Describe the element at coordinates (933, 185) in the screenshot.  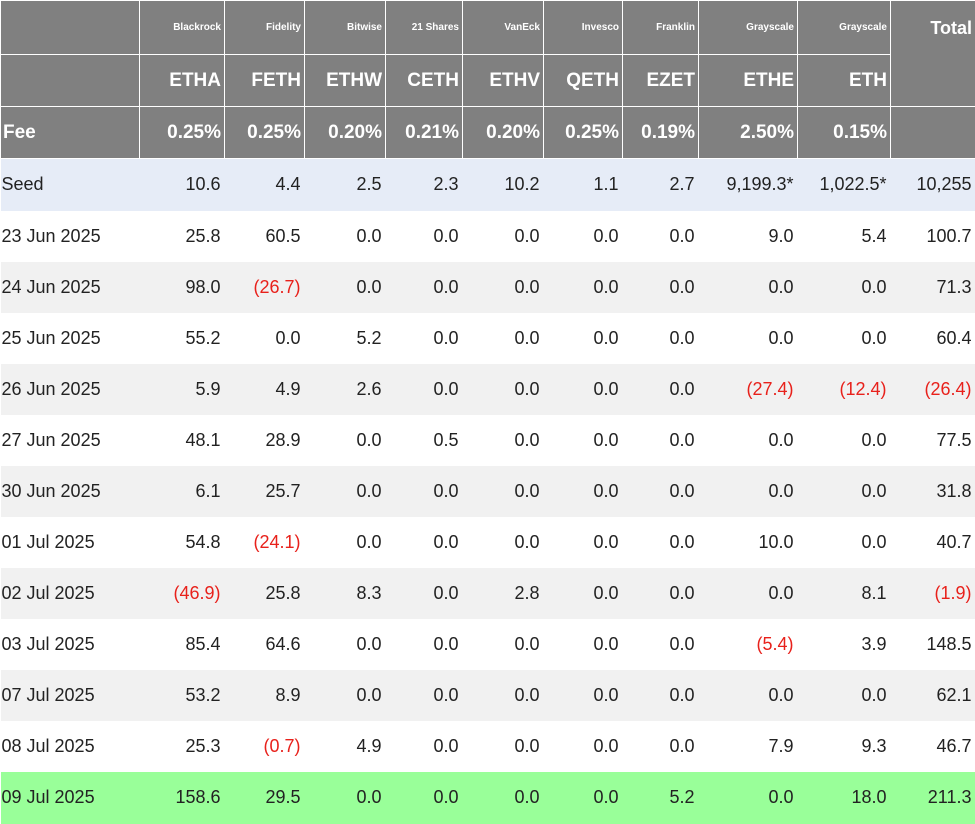
I see `total-cell: 10,255` at that location.